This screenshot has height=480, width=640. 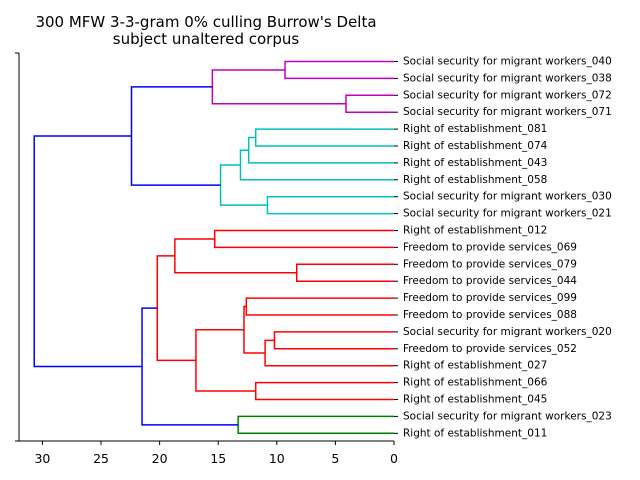 What do you see at coordinates (490, 349) in the screenshot?
I see `leaf-label: Freedom to provide services_052` at bounding box center [490, 349].